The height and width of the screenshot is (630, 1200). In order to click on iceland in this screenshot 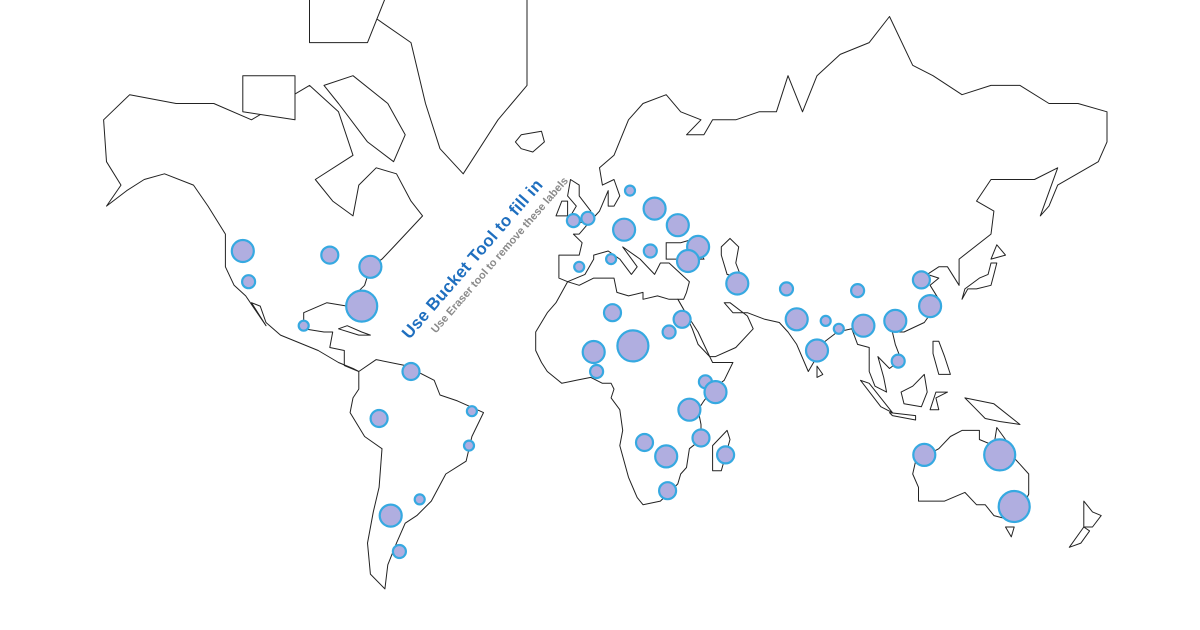, I will do `click(529, 141)`.